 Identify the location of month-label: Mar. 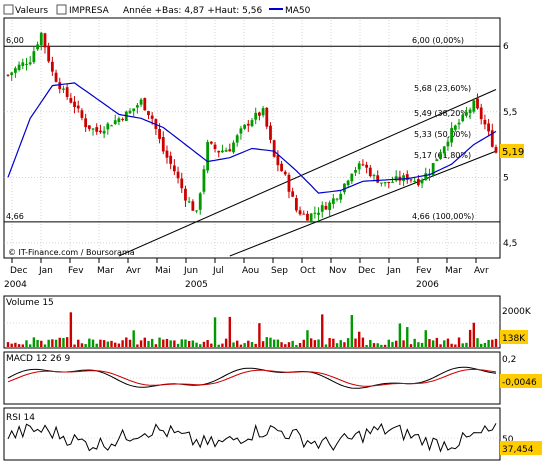
(453, 271).